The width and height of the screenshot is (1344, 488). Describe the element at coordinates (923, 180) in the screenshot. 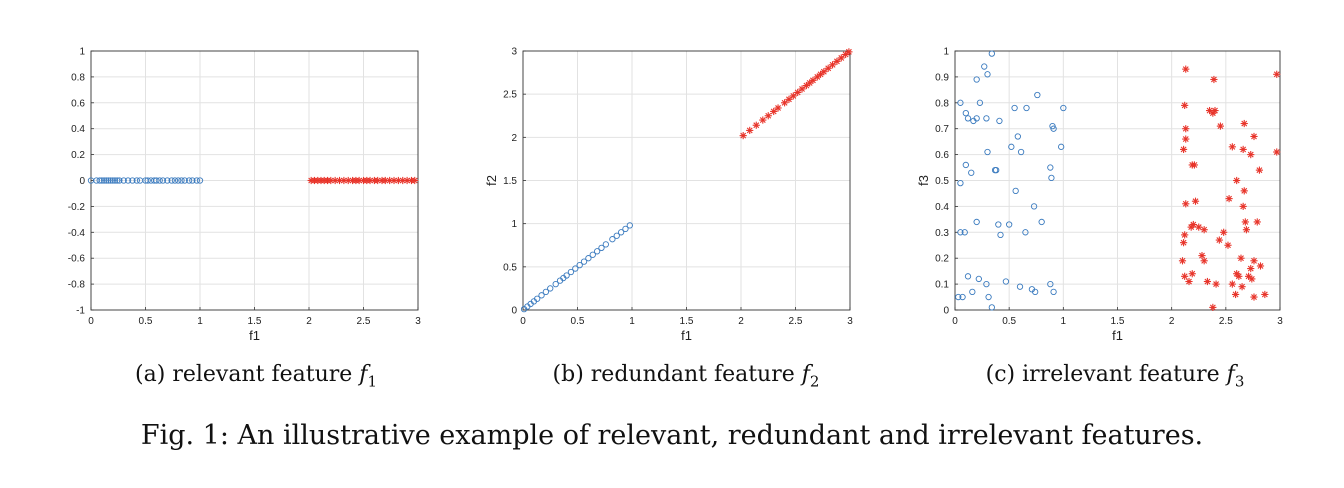

I see `y-axis-label: f3` at that location.